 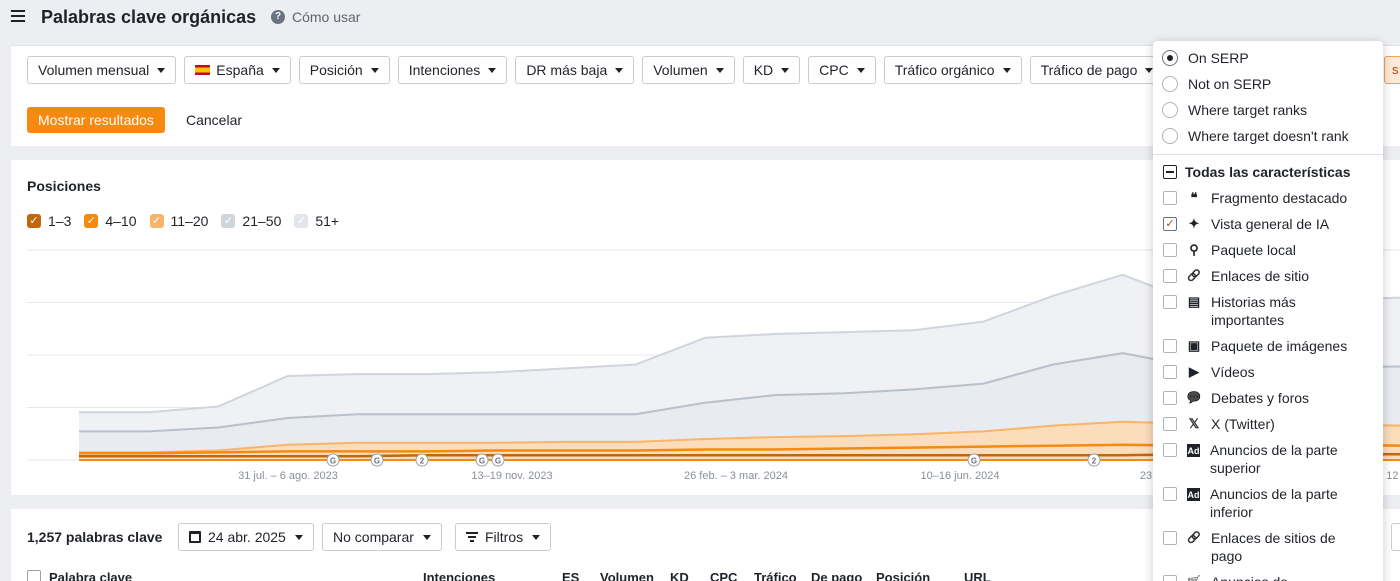 I want to click on filters-label: Filtros, so click(x=504, y=537).